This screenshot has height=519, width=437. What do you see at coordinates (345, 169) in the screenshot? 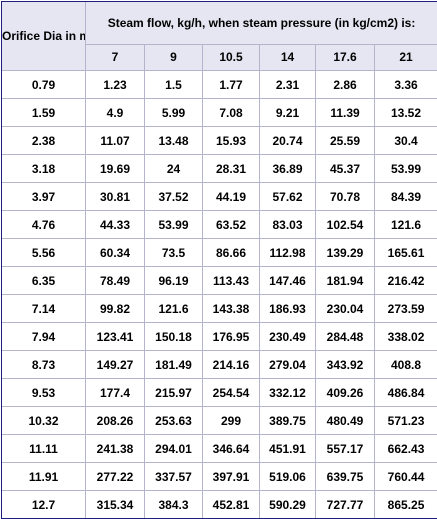
I see `steam-flow-cell: 45.37` at bounding box center [345, 169].